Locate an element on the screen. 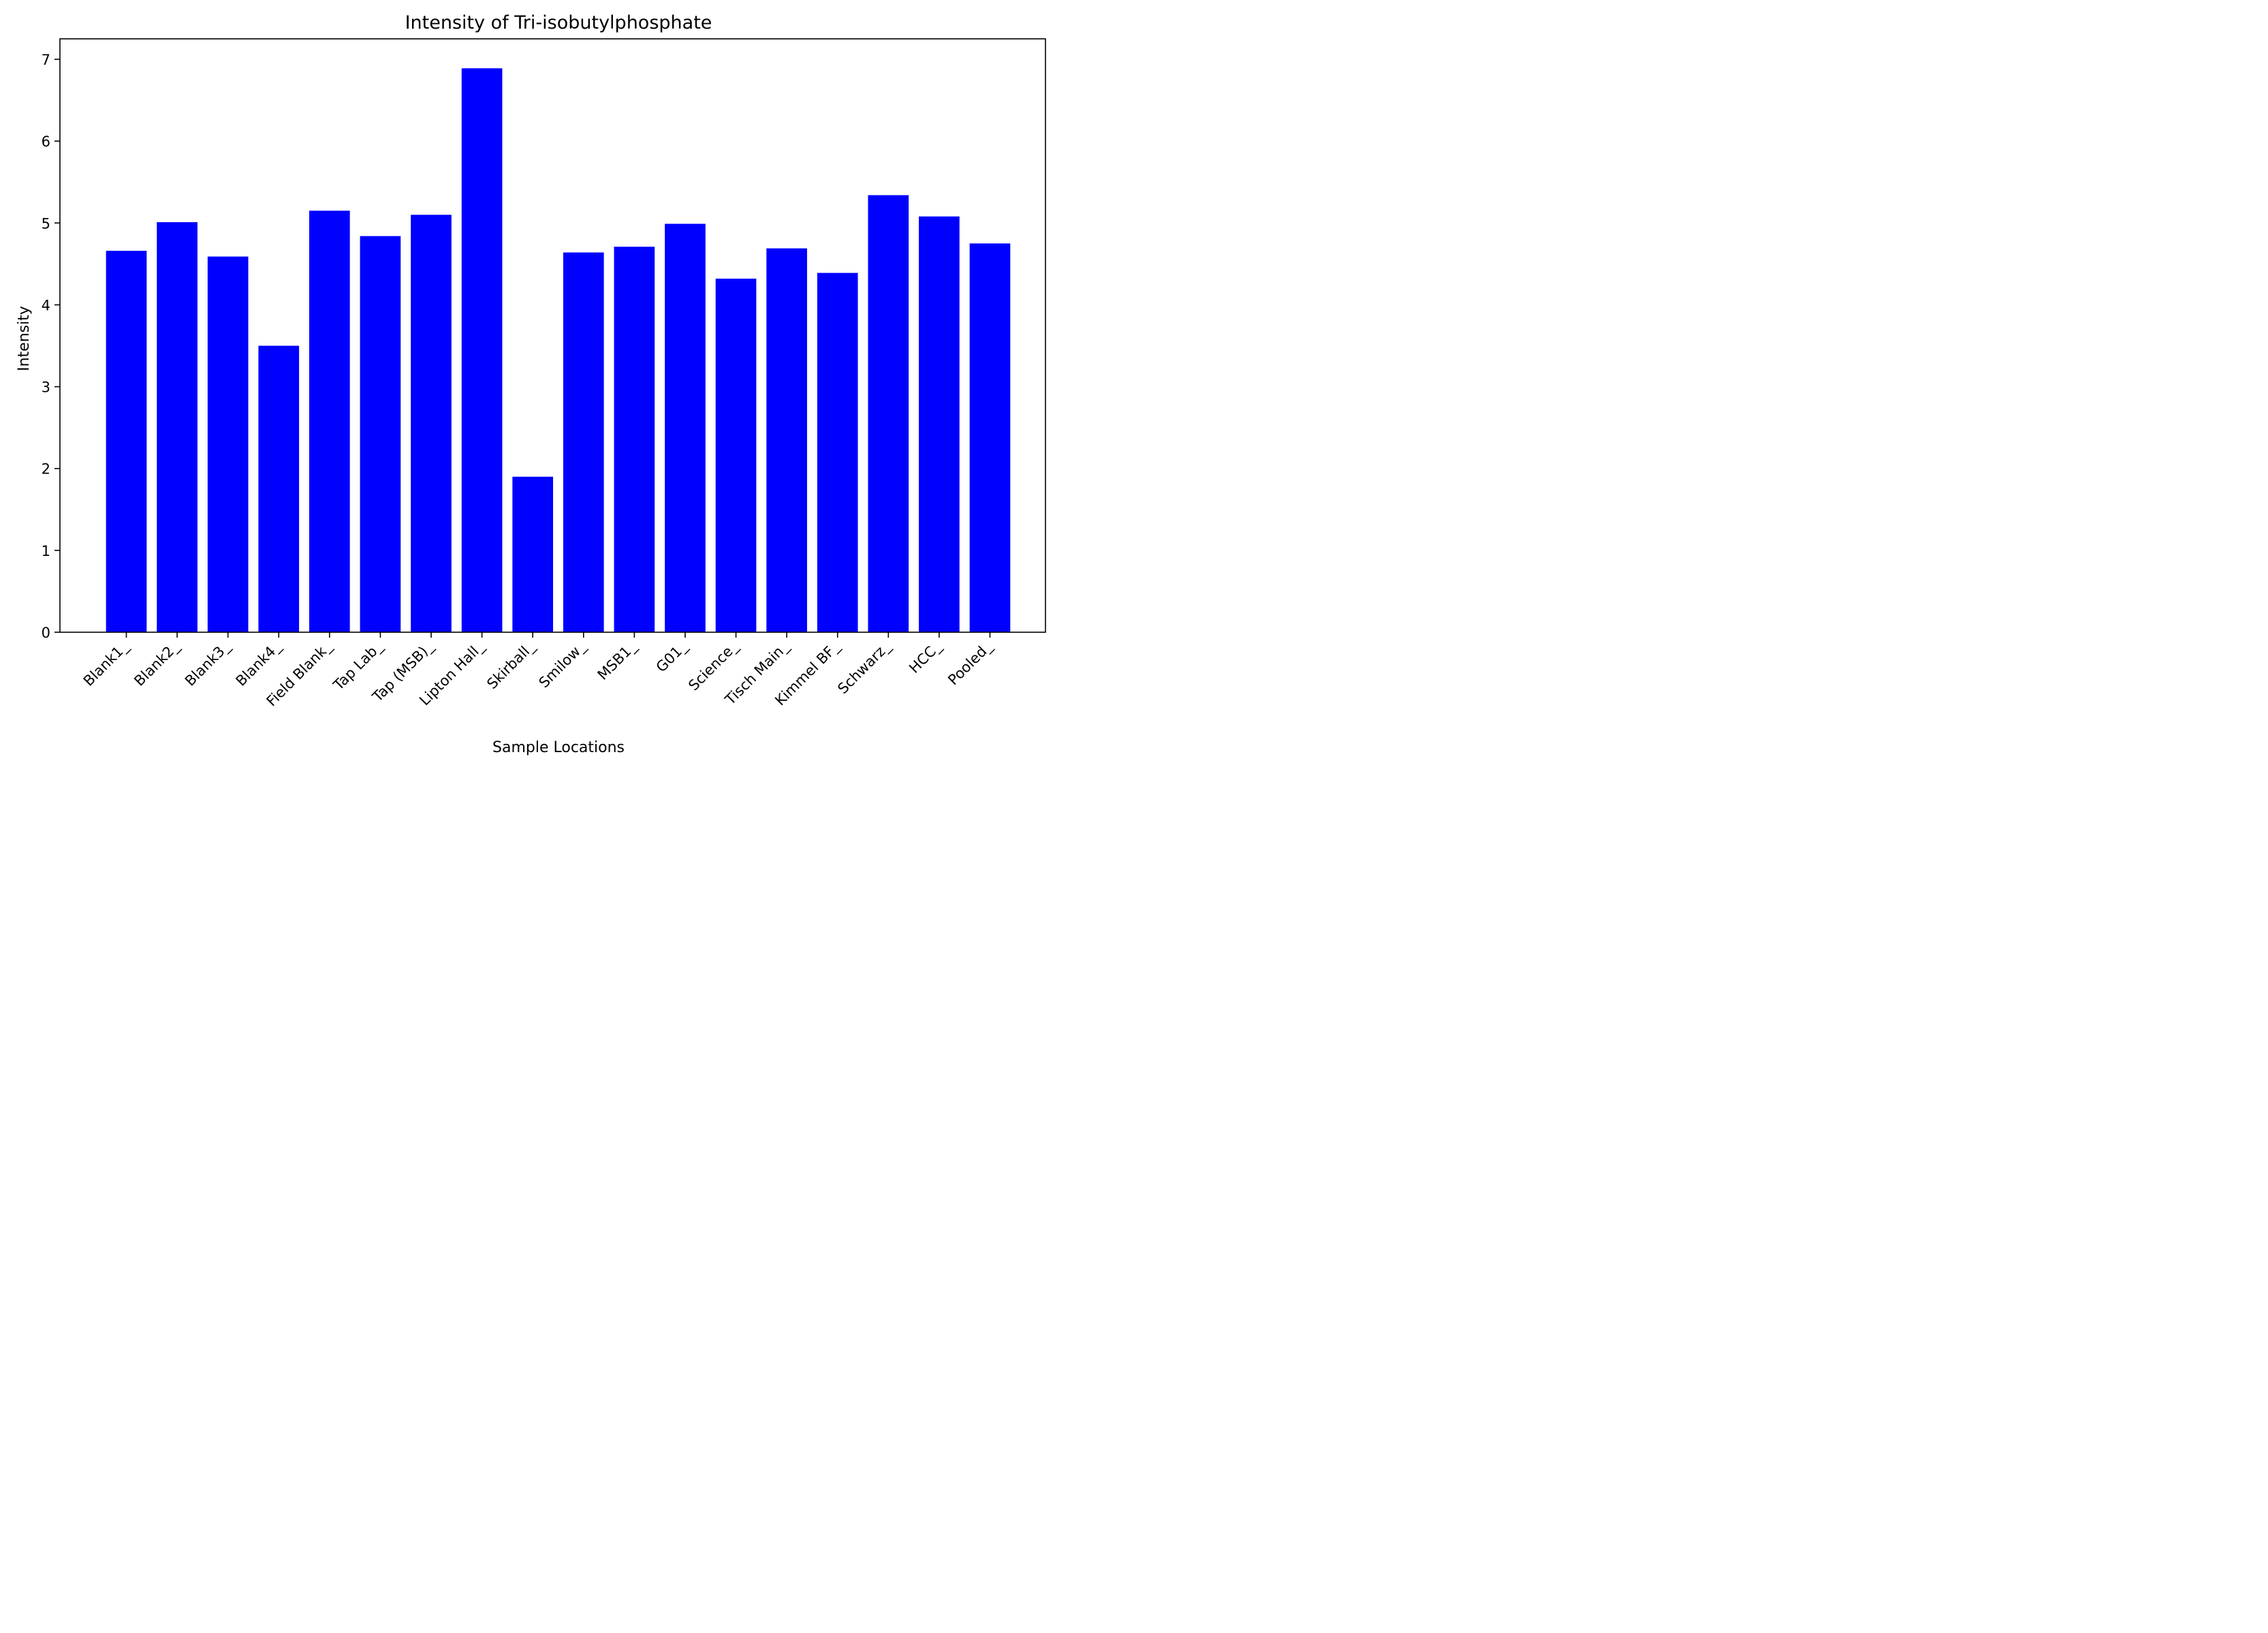 The height and width of the screenshot is (1633, 2268). y-tick-label-5: 5 is located at coordinates (46, 224).